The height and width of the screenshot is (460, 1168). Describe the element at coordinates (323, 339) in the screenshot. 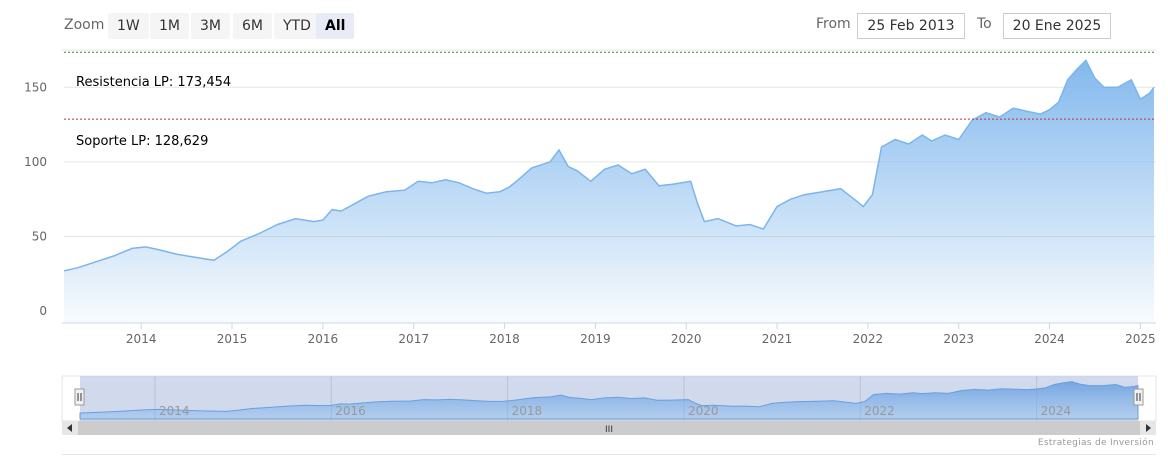

I see `x-tick-label: 2016` at that location.